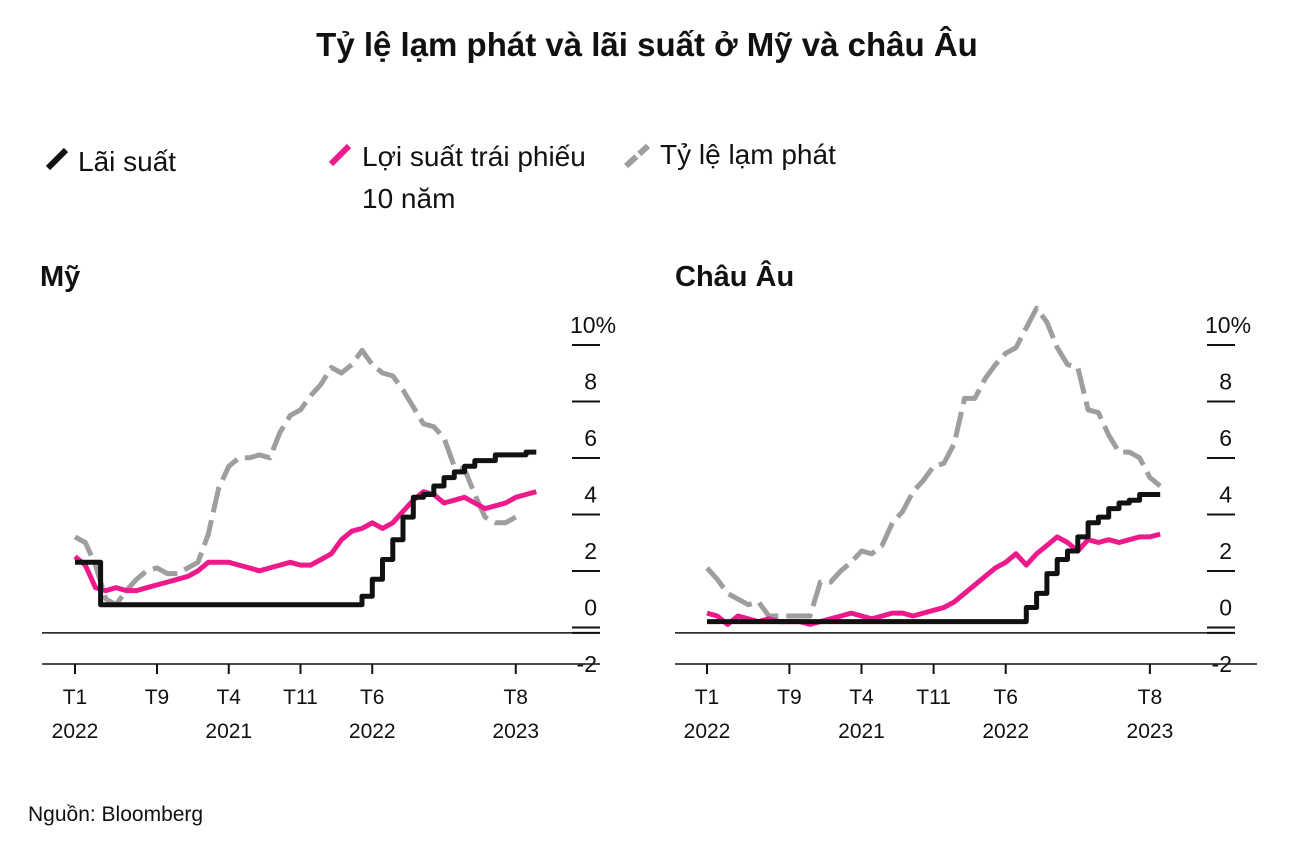  What do you see at coordinates (748, 154) in the screenshot?
I see `legend-label-inflation: Tỷ lệ lạm phát` at bounding box center [748, 154].